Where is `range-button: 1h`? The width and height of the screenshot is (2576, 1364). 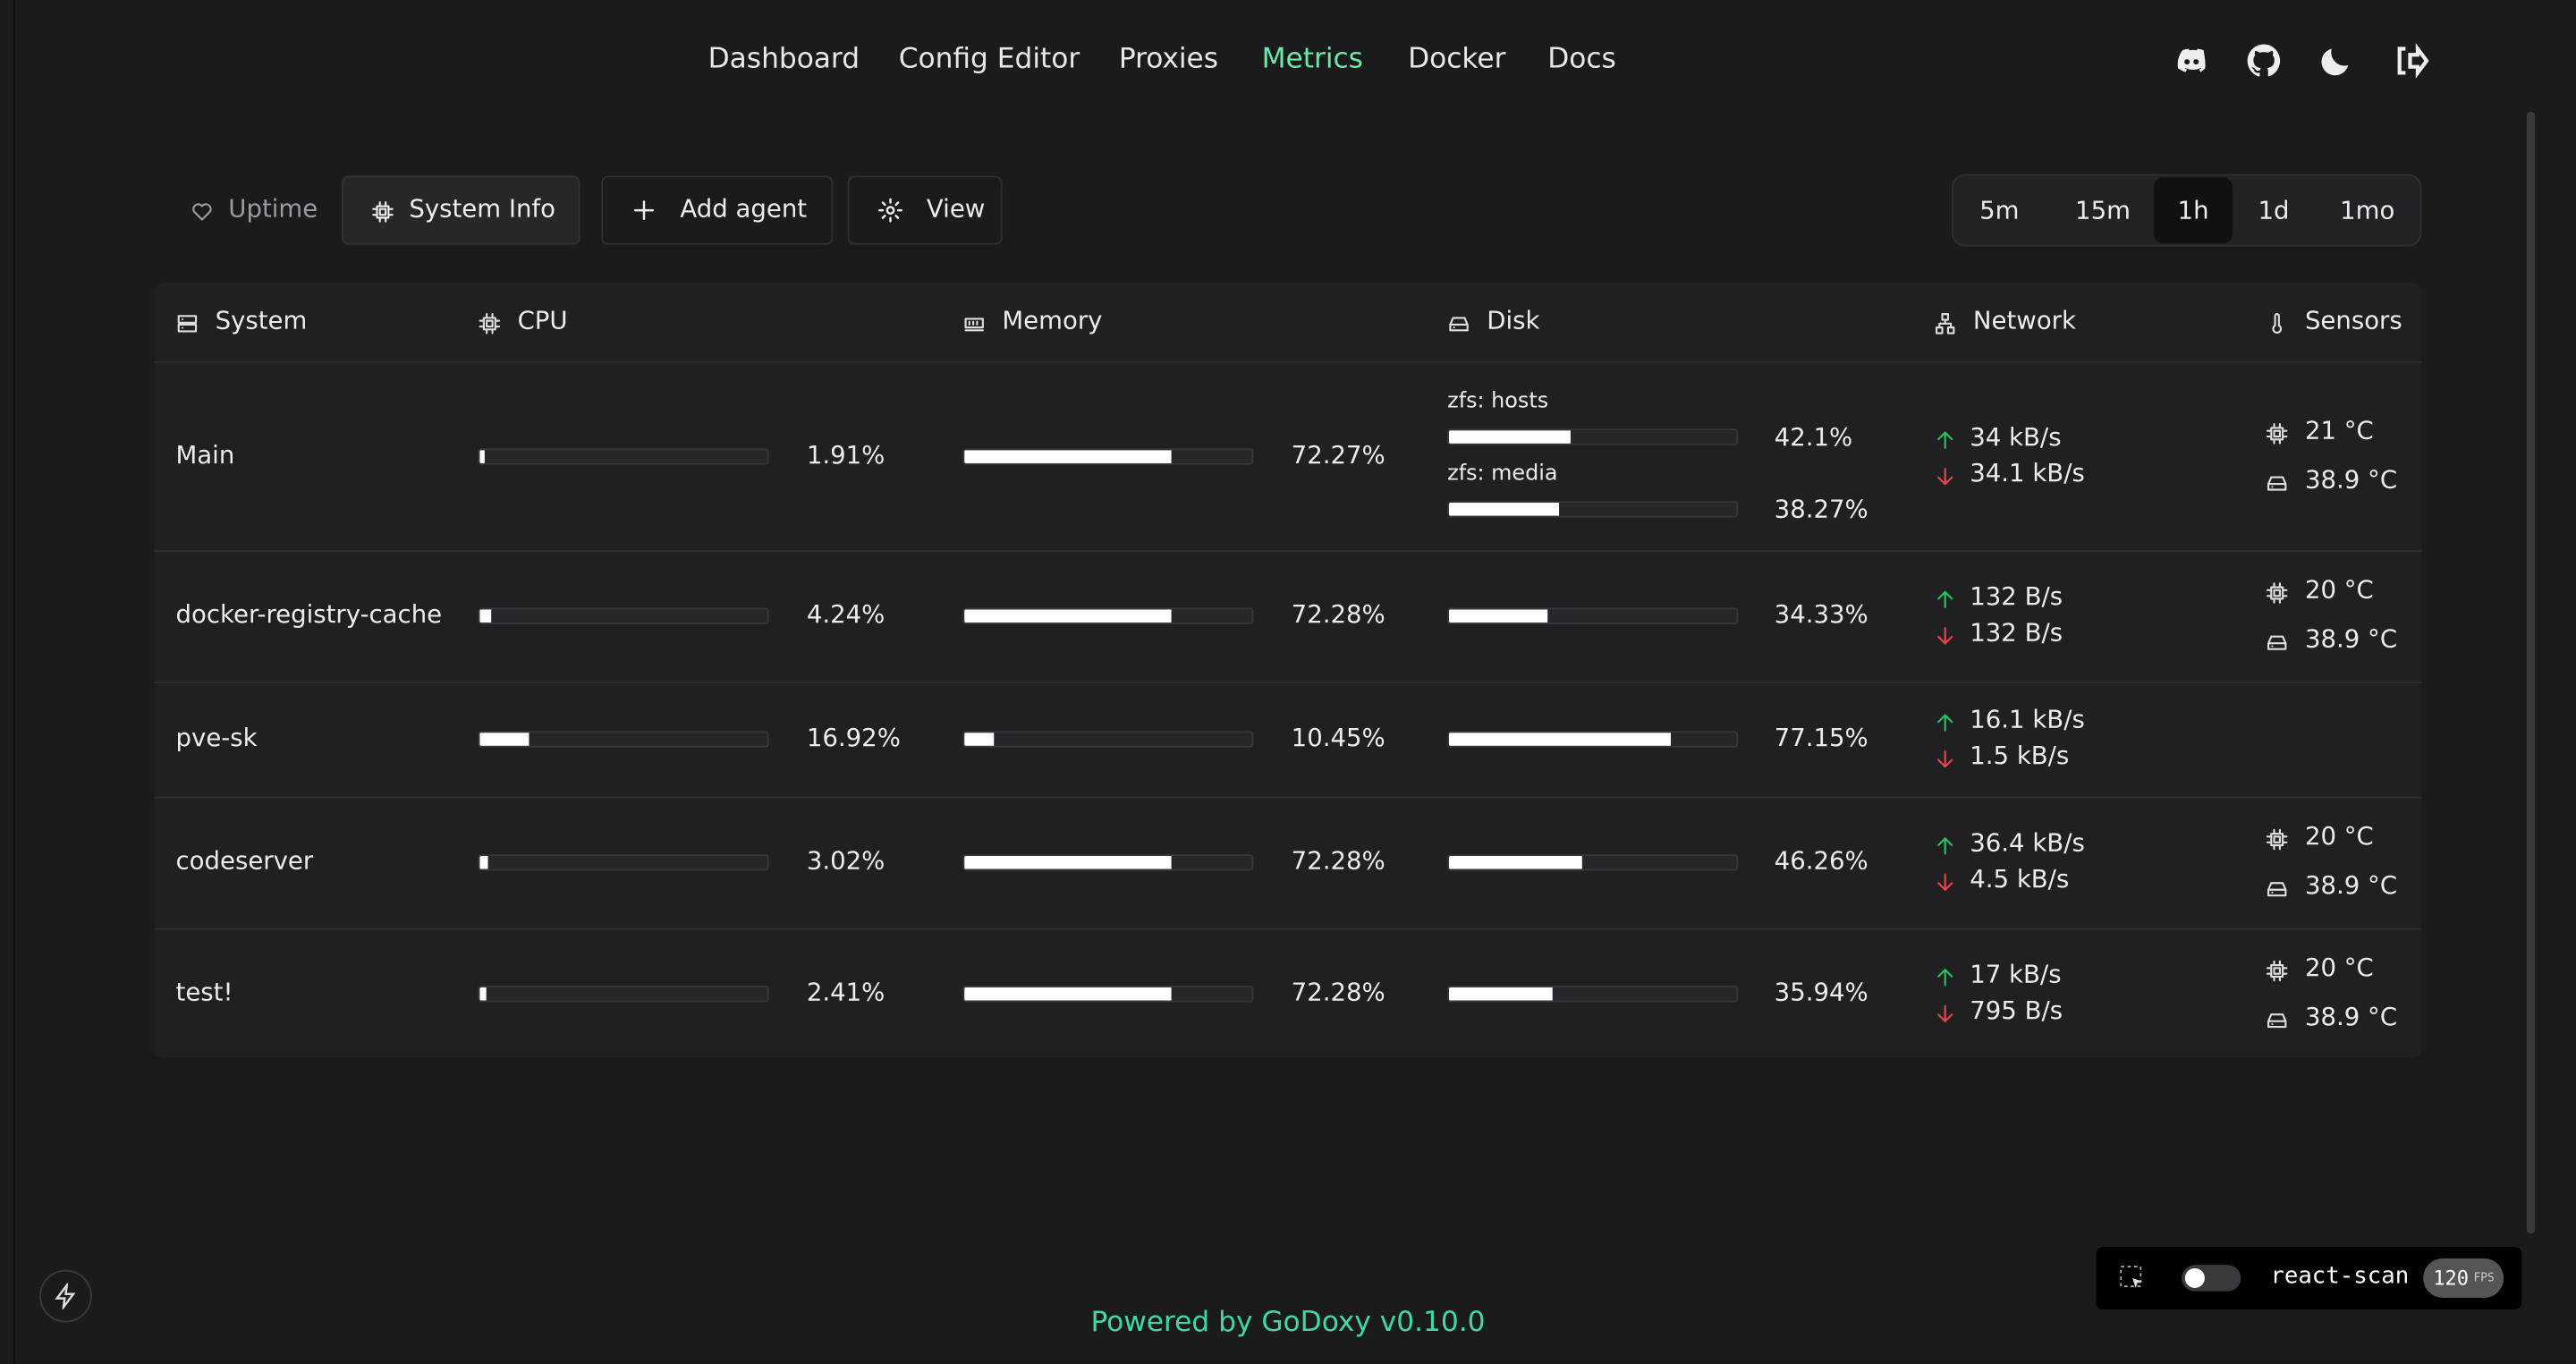 range-button: 1h is located at coordinates (2193, 210).